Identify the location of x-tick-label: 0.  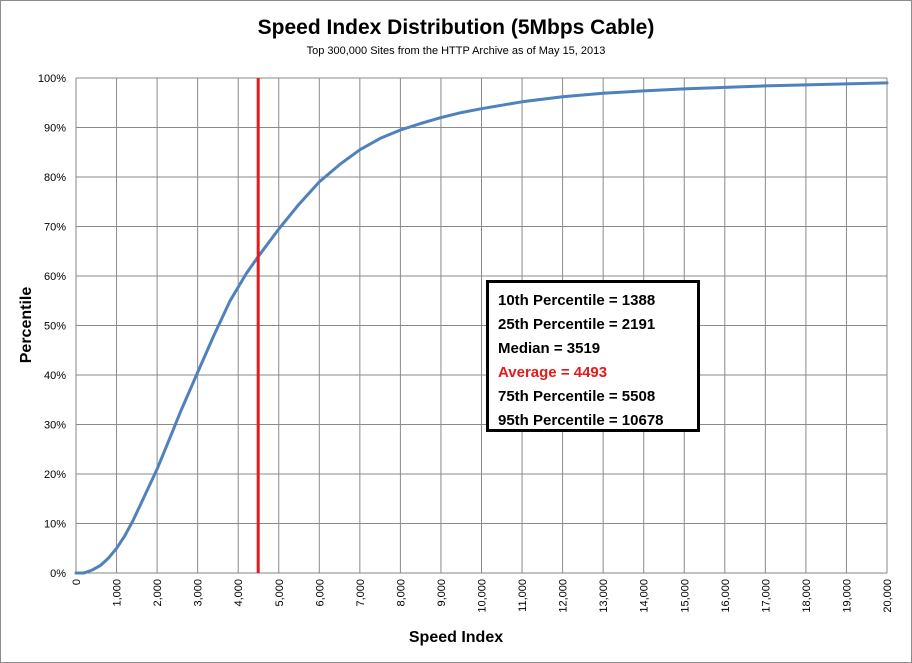
(77, 582).